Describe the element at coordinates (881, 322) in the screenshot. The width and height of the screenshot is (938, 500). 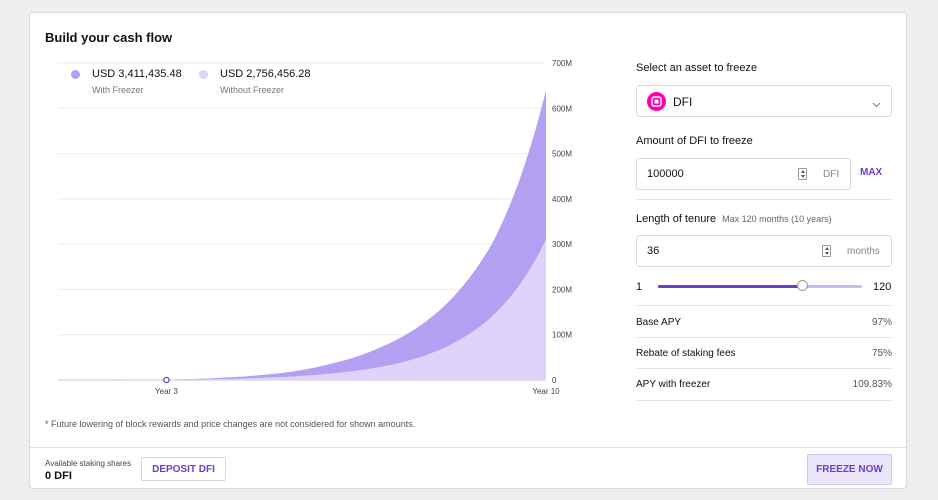
I see `stat-value: 97%` at that location.